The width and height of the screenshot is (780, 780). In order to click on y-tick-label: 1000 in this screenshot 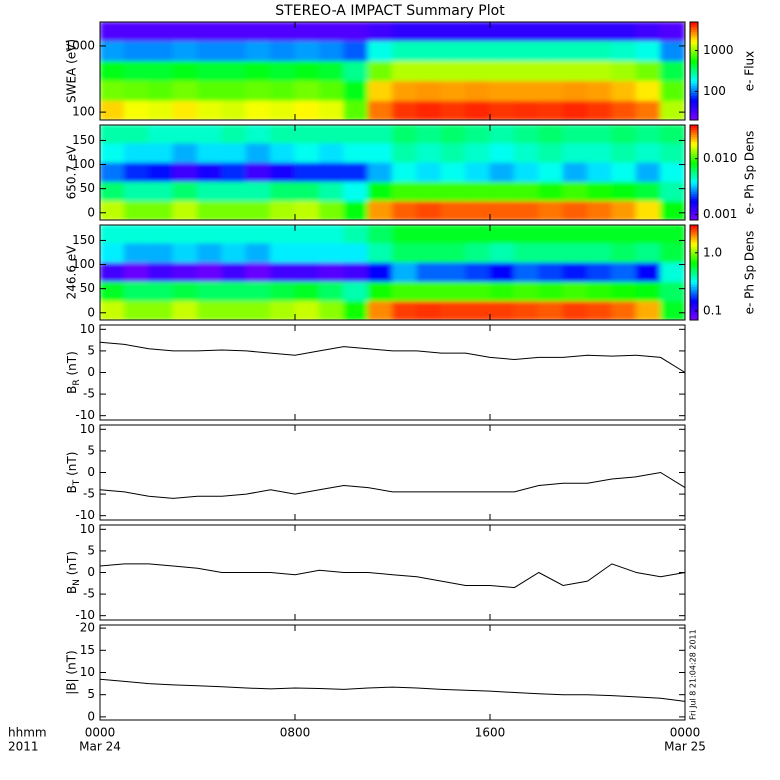, I will do `click(79, 45)`.